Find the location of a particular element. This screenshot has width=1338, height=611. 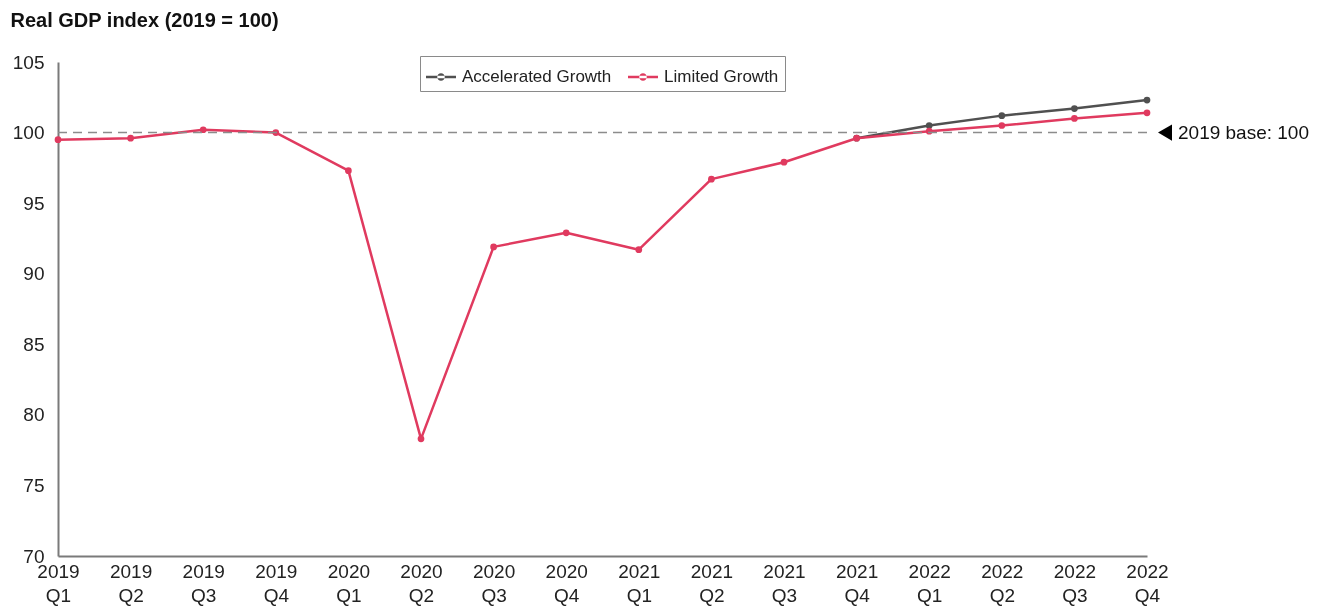

x-tick-label: 2022 Q4 is located at coordinates (1147, 583).